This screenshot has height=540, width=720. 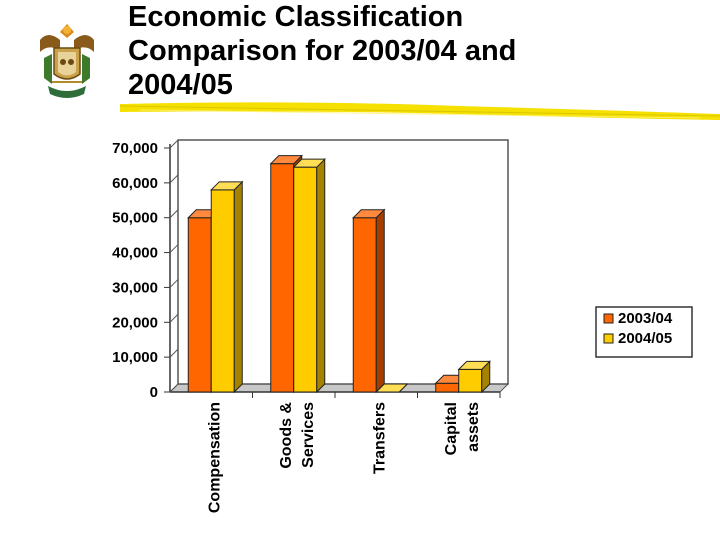 I want to click on x-category-label: Goods &, so click(x=286, y=435).